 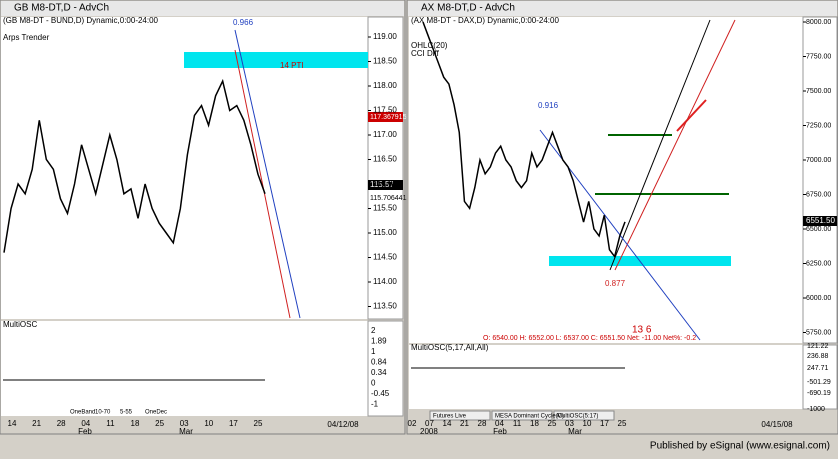 What do you see at coordinates (292, 65) in the screenshot?
I see `marker: 14 PTI` at bounding box center [292, 65].